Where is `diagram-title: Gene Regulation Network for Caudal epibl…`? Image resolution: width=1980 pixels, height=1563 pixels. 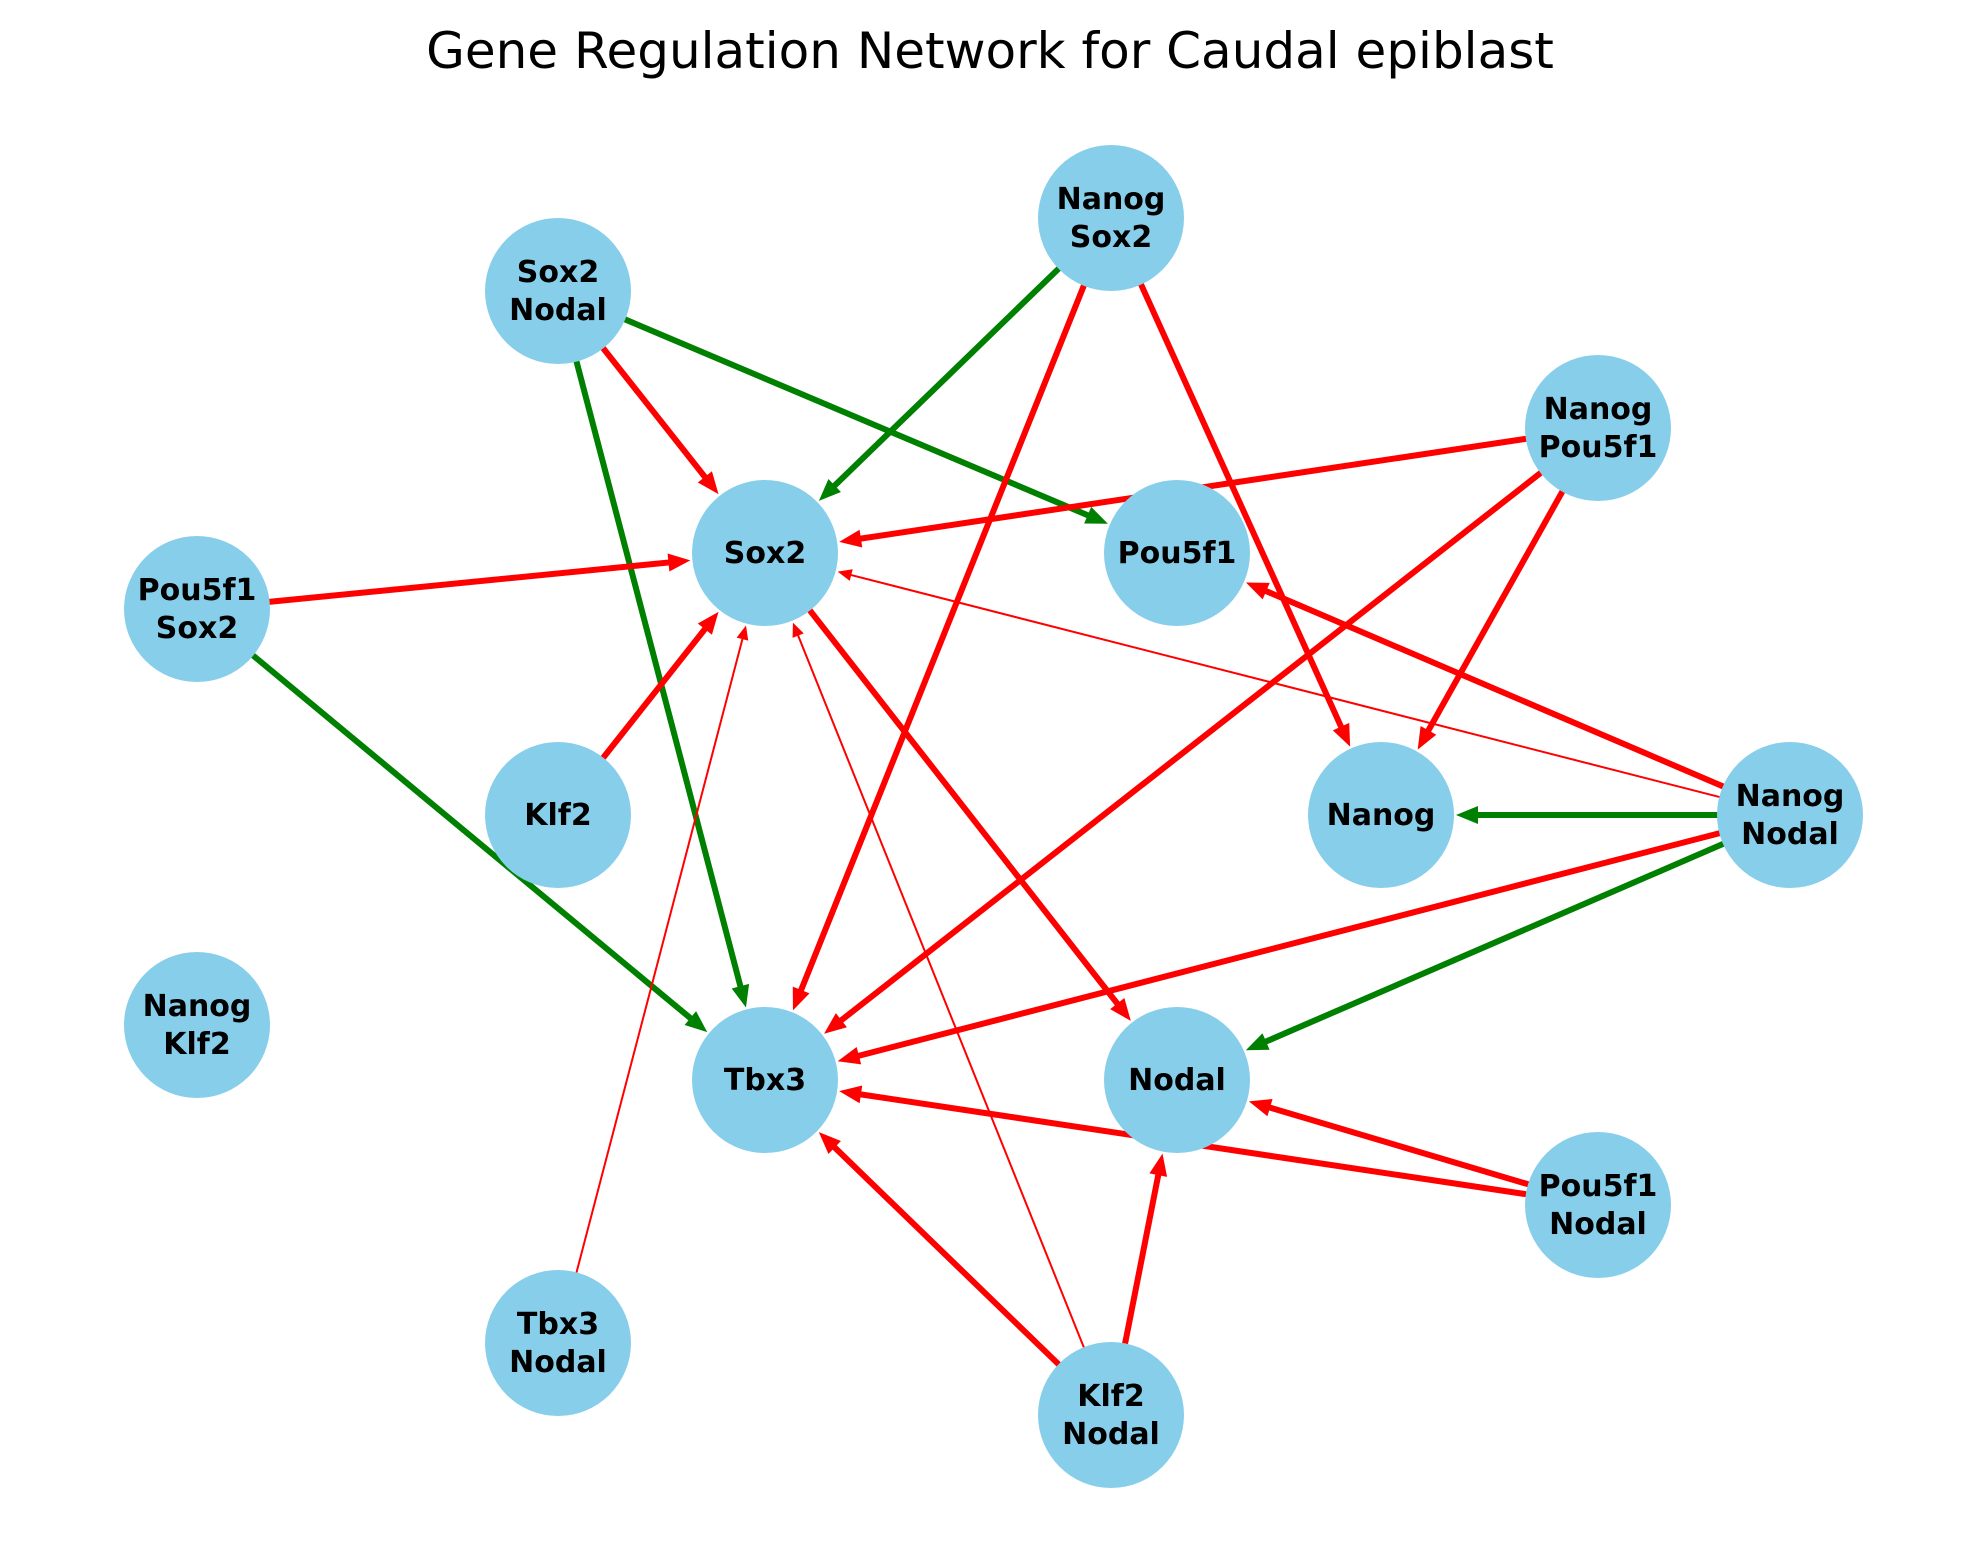 diagram-title: Gene Regulation Network for Caudal epibl… is located at coordinates (990, 51).